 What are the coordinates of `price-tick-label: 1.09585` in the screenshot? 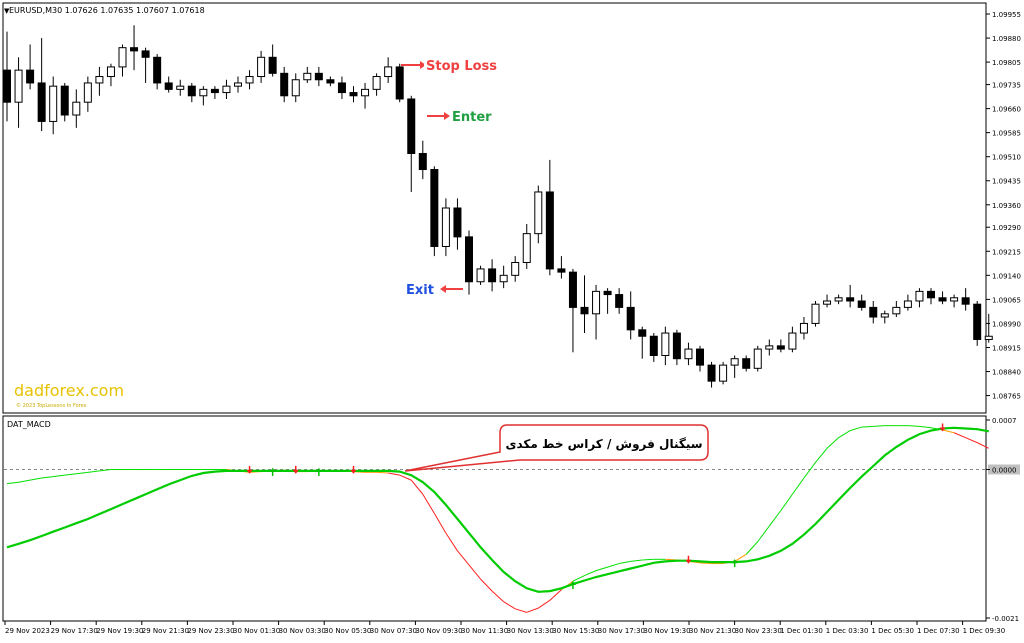 It's located at (1006, 134).